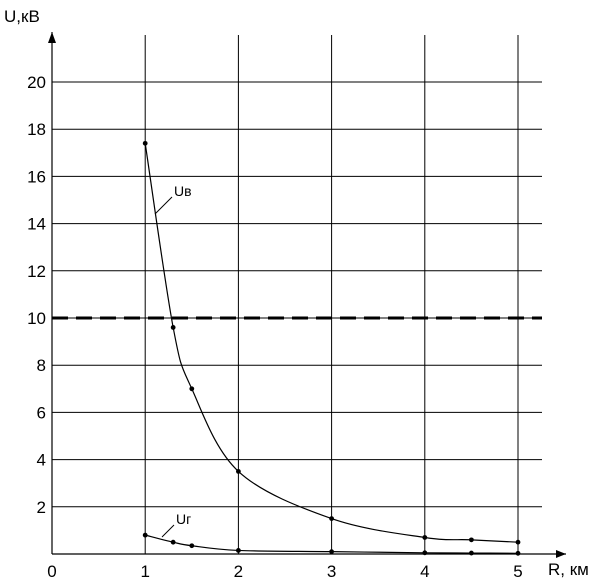 The height and width of the screenshot is (585, 596). Describe the element at coordinates (238, 571) in the screenshot. I see `x-tick-label: 2` at that location.